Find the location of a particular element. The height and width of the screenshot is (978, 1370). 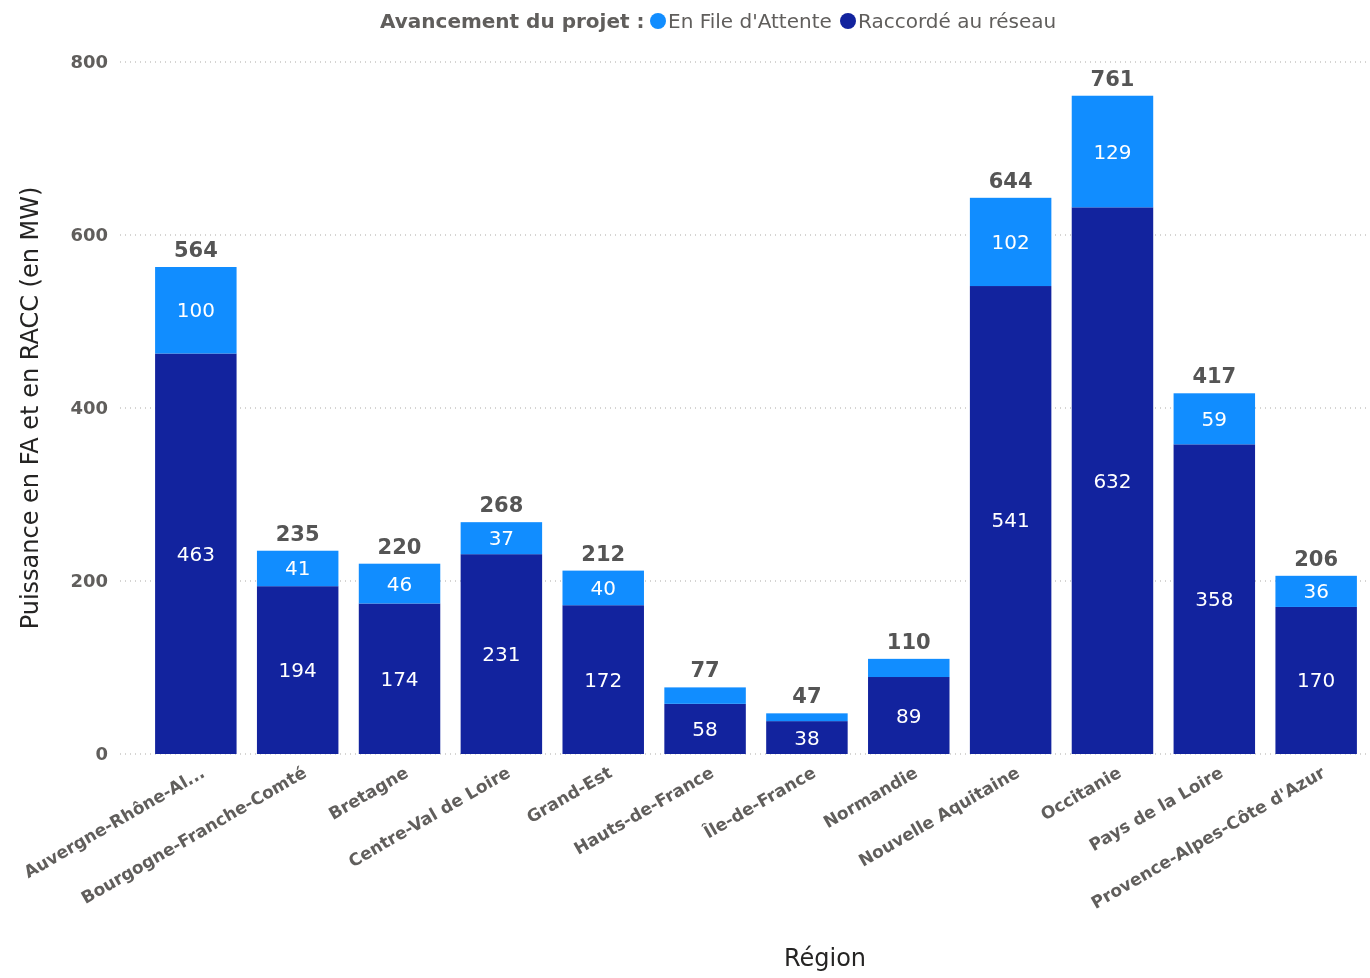

data-label: 231 is located at coordinates (501, 654).